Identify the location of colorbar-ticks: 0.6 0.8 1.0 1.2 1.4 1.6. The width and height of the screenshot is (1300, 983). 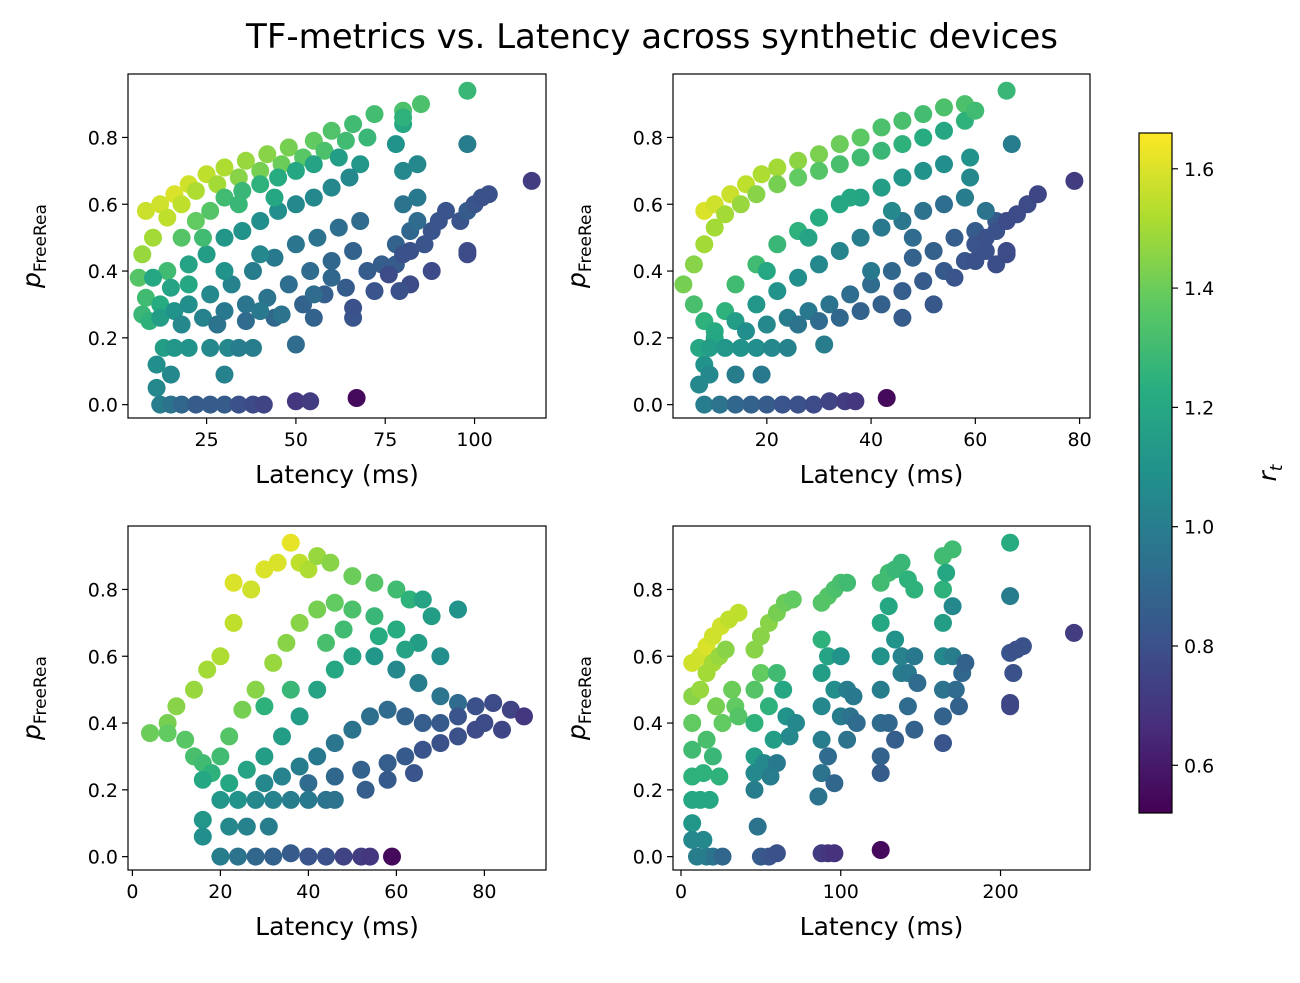
(1193, 468).